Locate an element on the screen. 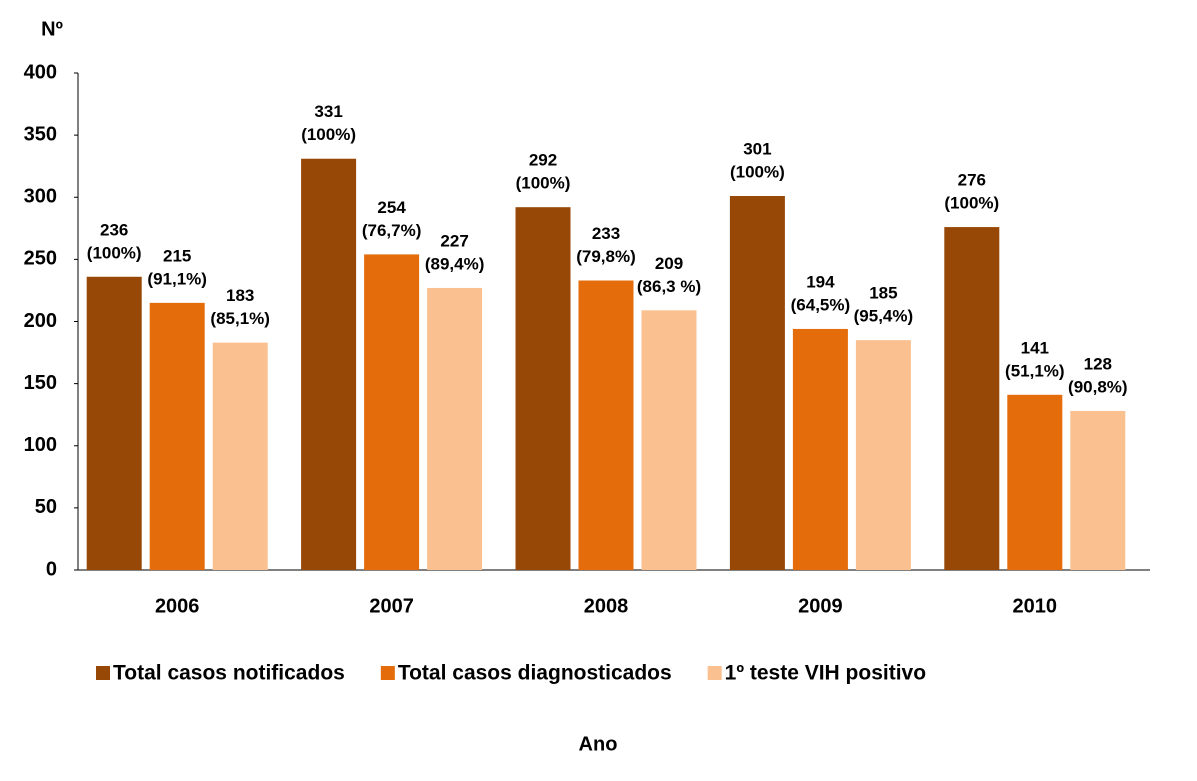  value-label: 215 is located at coordinates (177, 255).